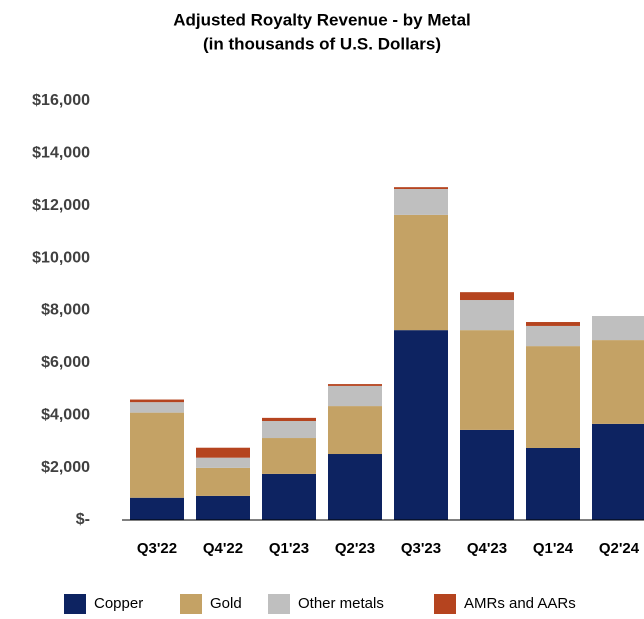 This screenshot has width=644, height=619. What do you see at coordinates (61, 153) in the screenshot?
I see `y-tick-label: $14,000` at bounding box center [61, 153].